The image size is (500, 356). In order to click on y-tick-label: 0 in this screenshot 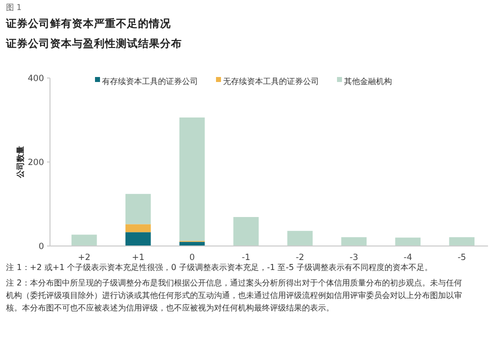, I will do `click(41, 247)`.